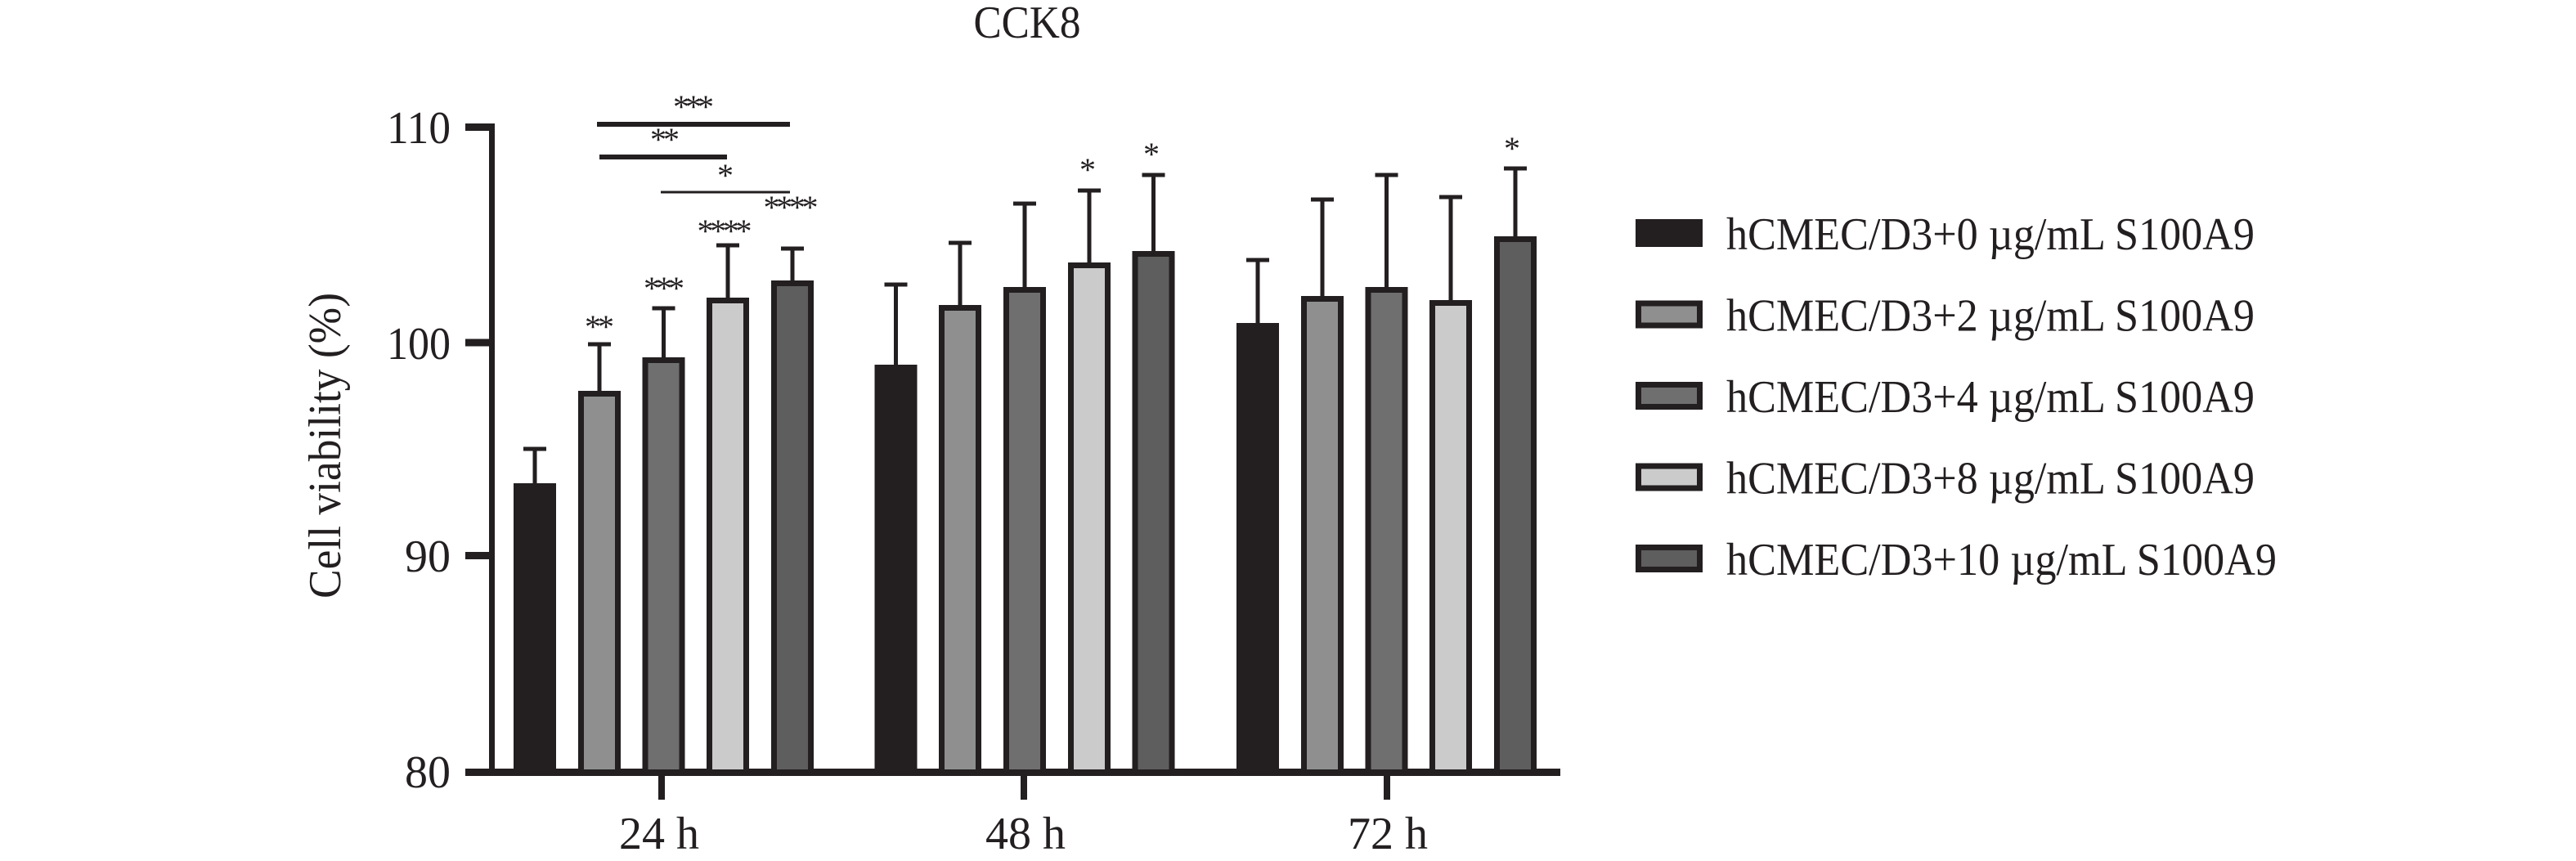 This screenshot has height=861, width=2576. Describe the element at coordinates (1990, 397) in the screenshot. I see `svg-text: hCMEC/D3+4 µg/mL S100A9` at that location.